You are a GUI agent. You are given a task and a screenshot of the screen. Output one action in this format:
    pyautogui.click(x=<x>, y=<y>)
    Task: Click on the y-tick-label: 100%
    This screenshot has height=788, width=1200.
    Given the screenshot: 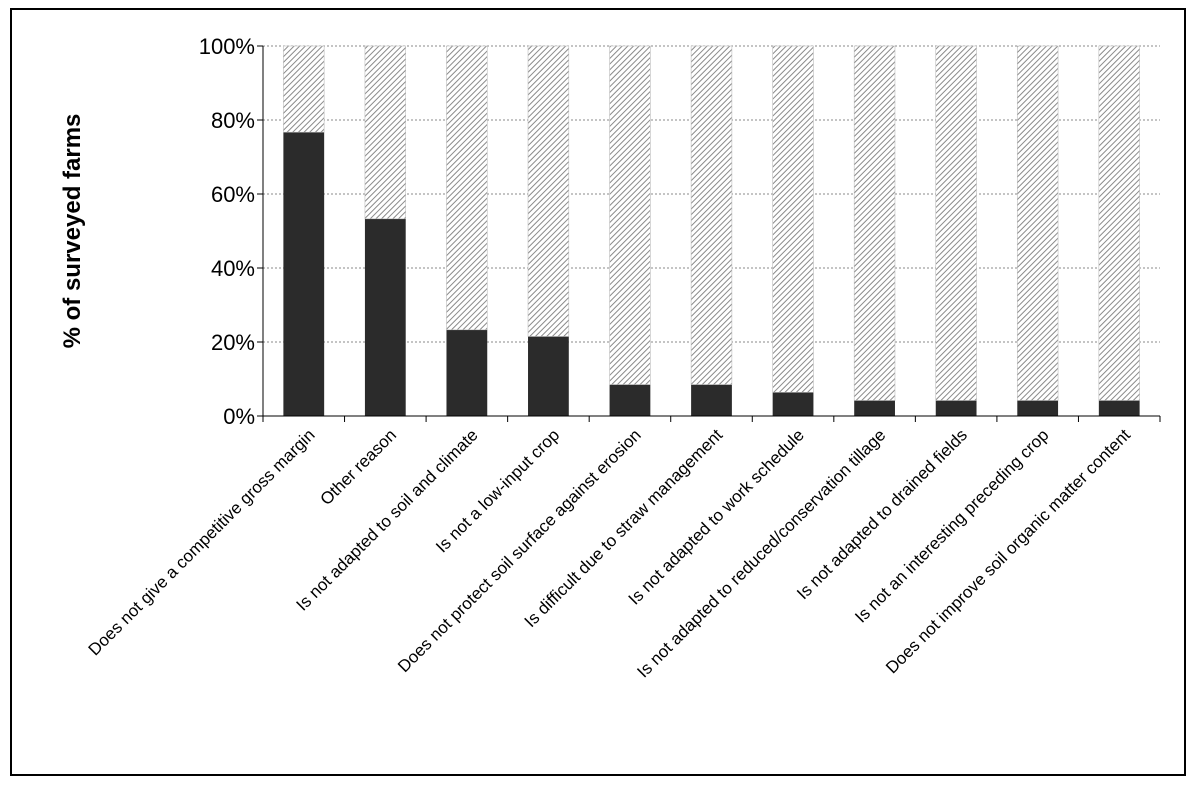 What is the action you would take?
    pyautogui.click(x=227, y=46)
    